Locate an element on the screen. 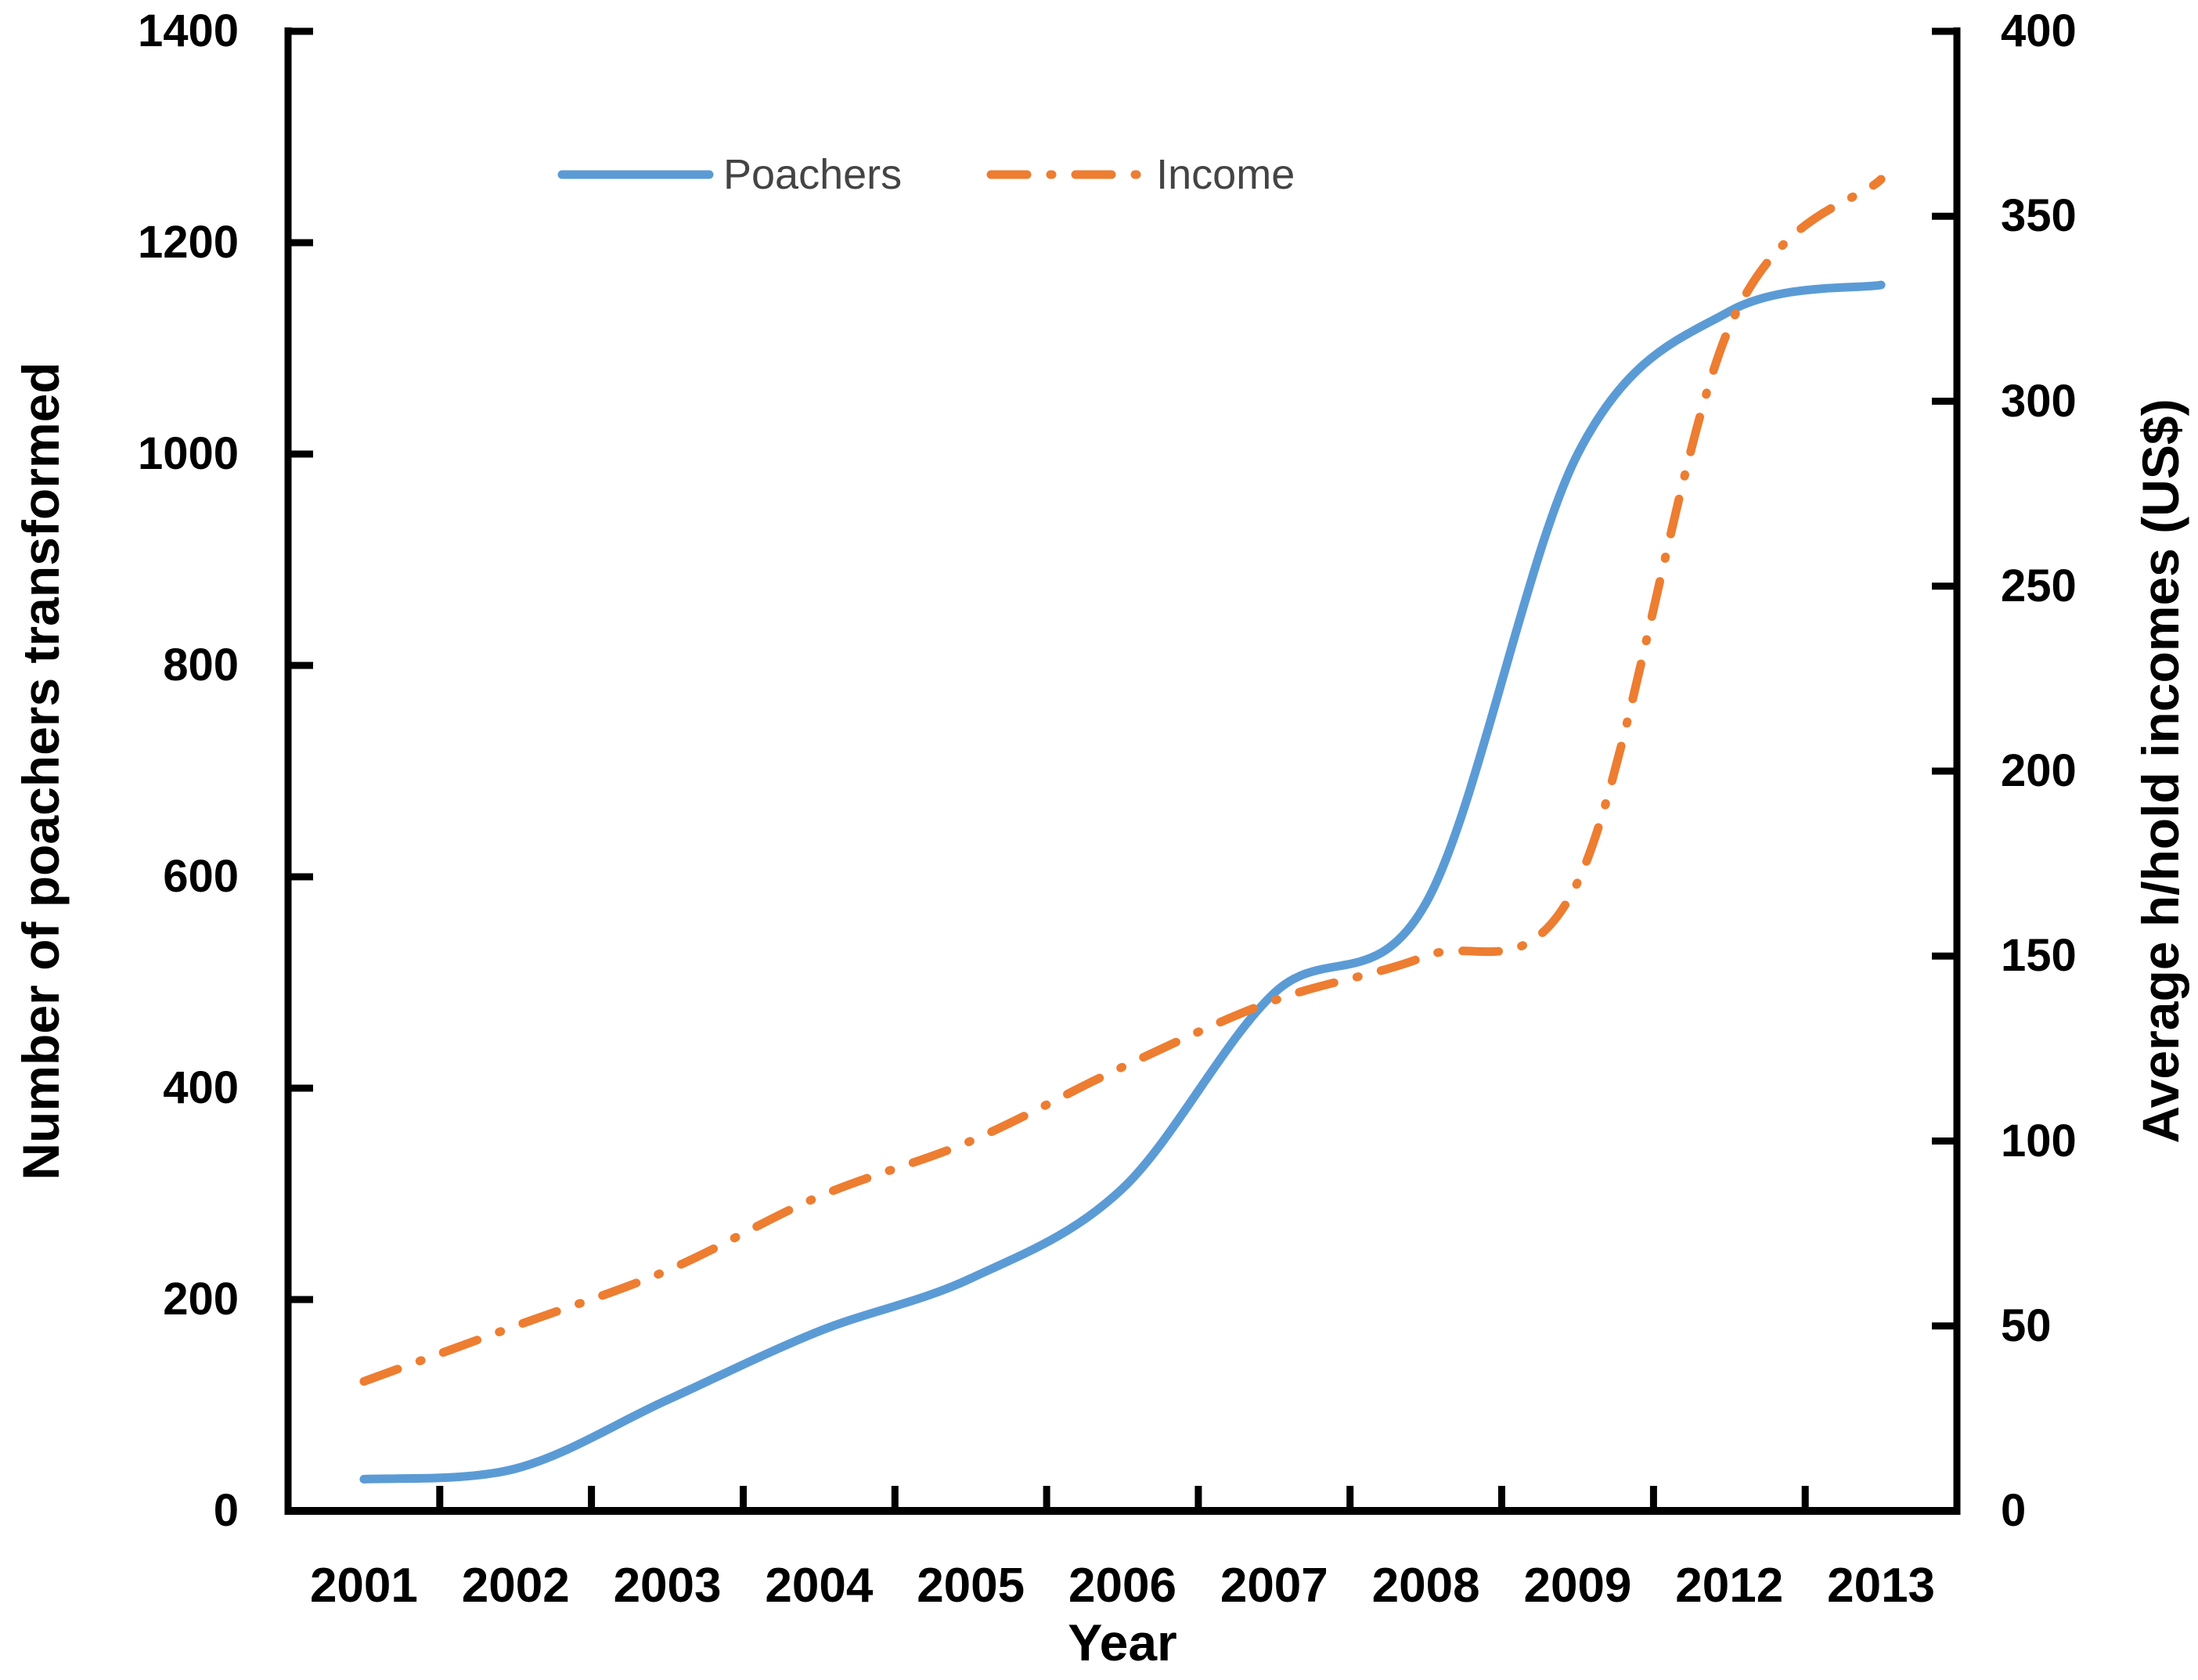 This screenshot has height=1680, width=2198. legend-line-sample-income is located at coordinates (1066, 174).